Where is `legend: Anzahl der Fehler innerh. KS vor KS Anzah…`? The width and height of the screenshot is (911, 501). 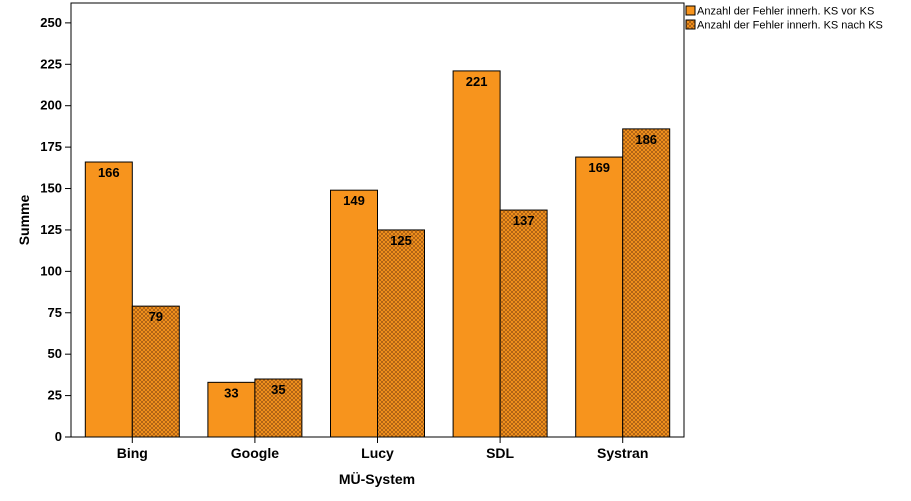 legend: Anzahl der Fehler innerh. KS vor KS Anzah… is located at coordinates (784, 18).